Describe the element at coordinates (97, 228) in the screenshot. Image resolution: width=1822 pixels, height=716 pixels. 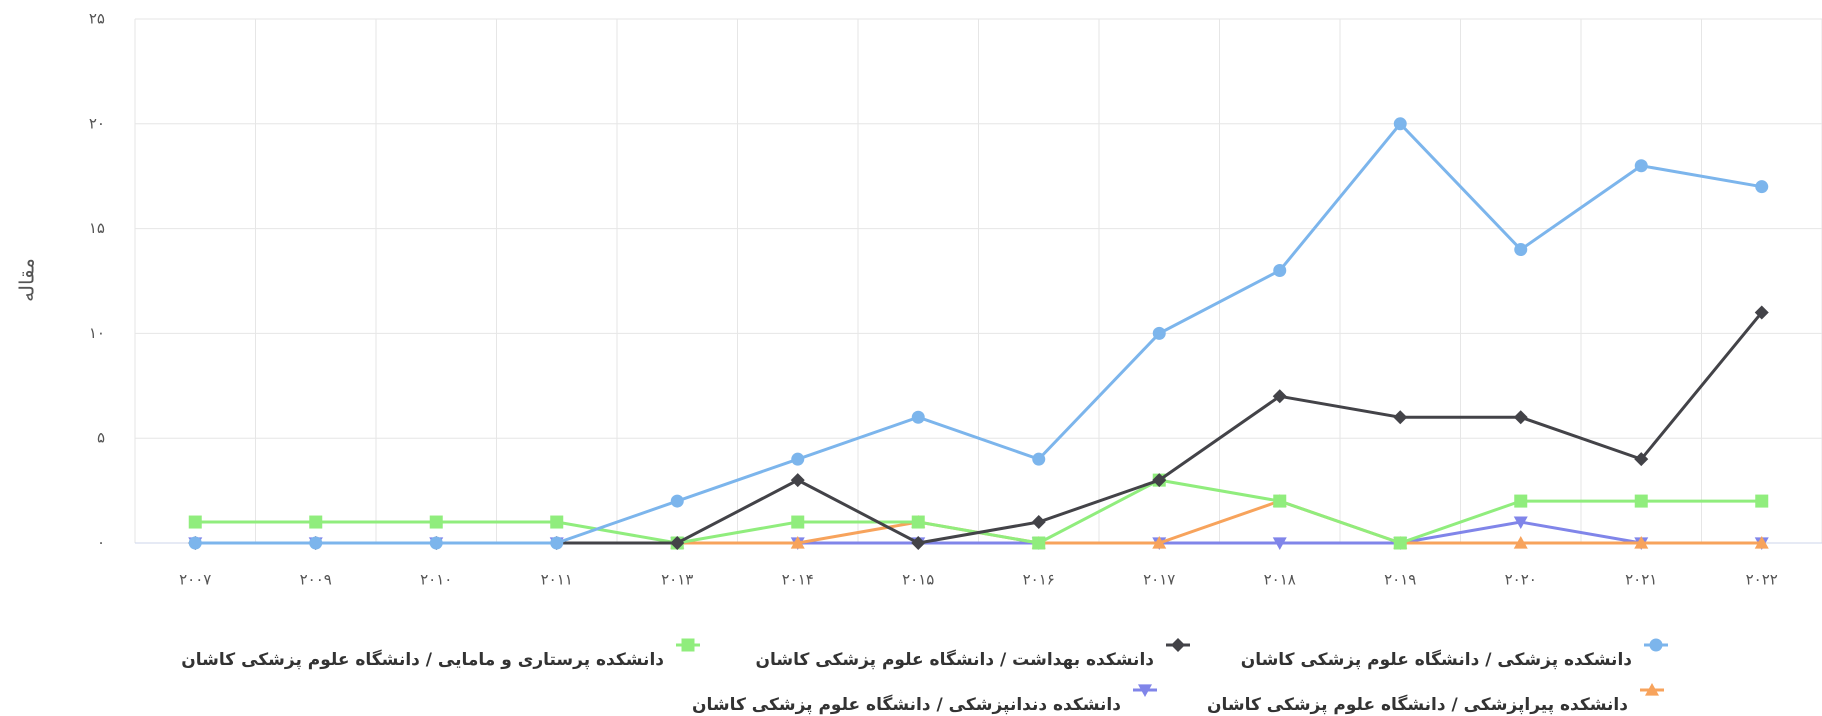
I see `y-tick-label: ۱۵` at that location.